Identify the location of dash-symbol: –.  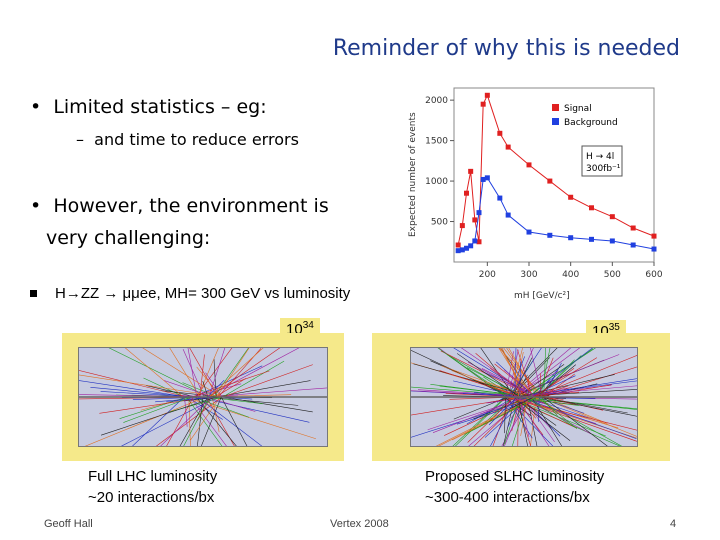
(80, 139).